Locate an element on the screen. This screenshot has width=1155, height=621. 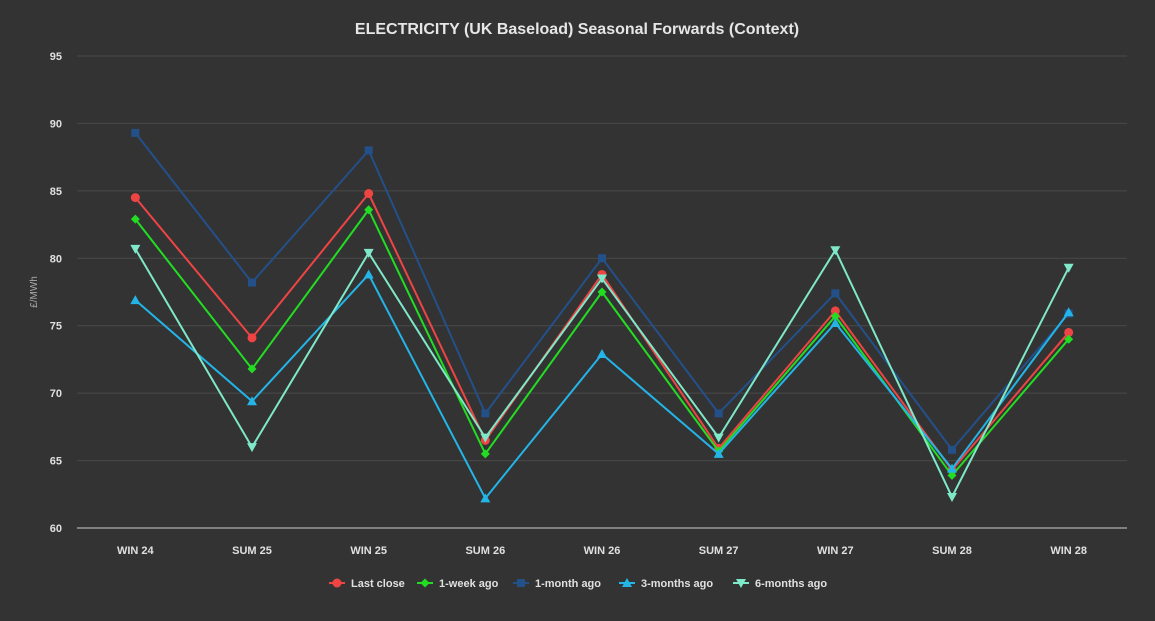
x-tick-label: WIN 26 is located at coordinates (602, 551).